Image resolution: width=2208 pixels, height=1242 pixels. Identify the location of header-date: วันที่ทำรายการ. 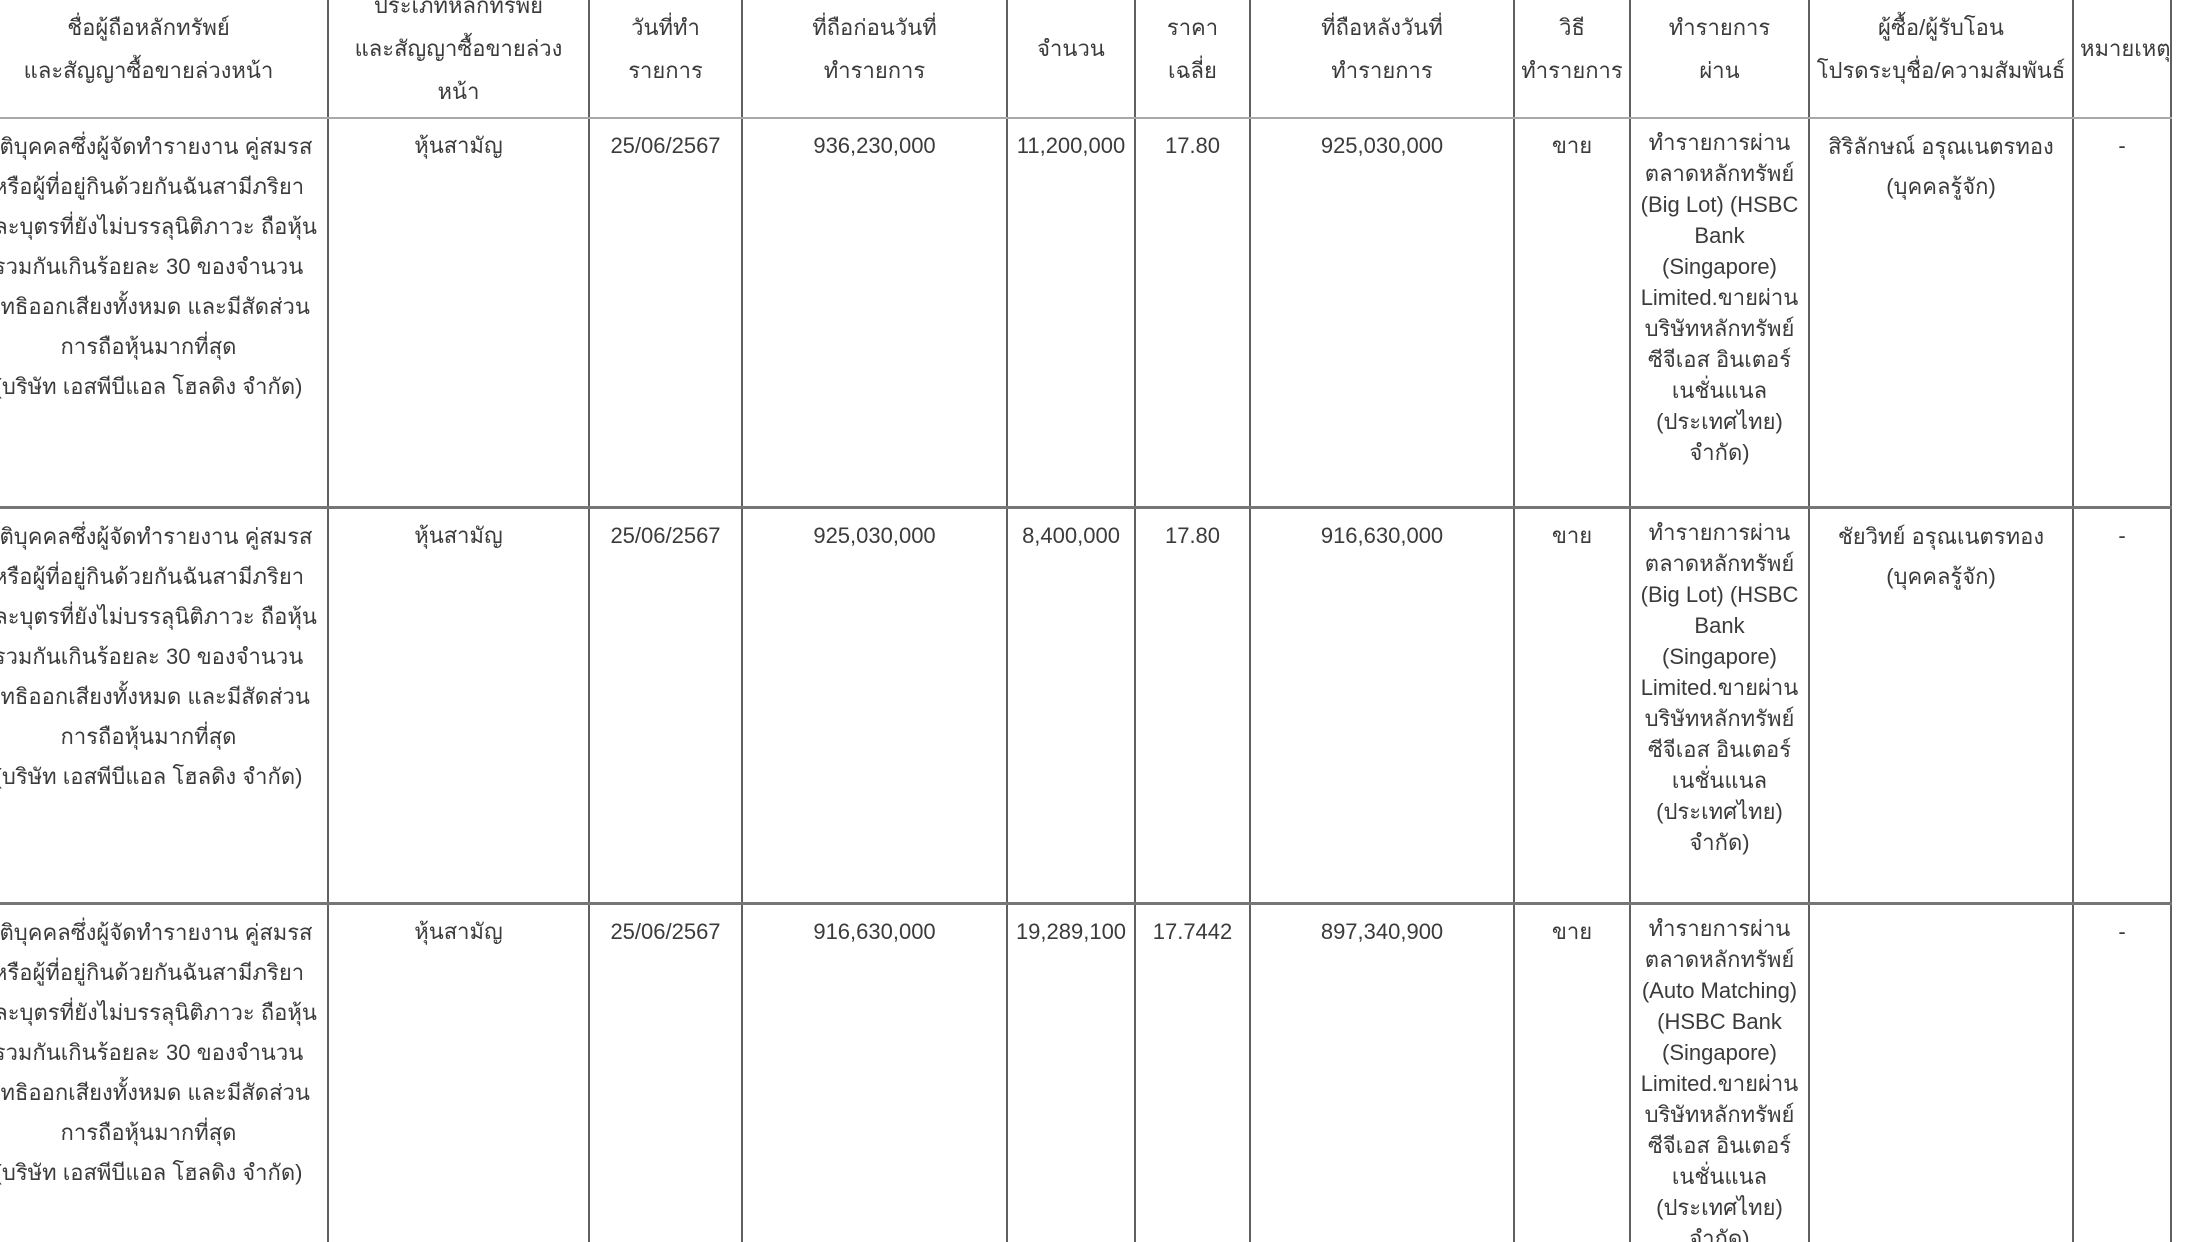
(666, 59).